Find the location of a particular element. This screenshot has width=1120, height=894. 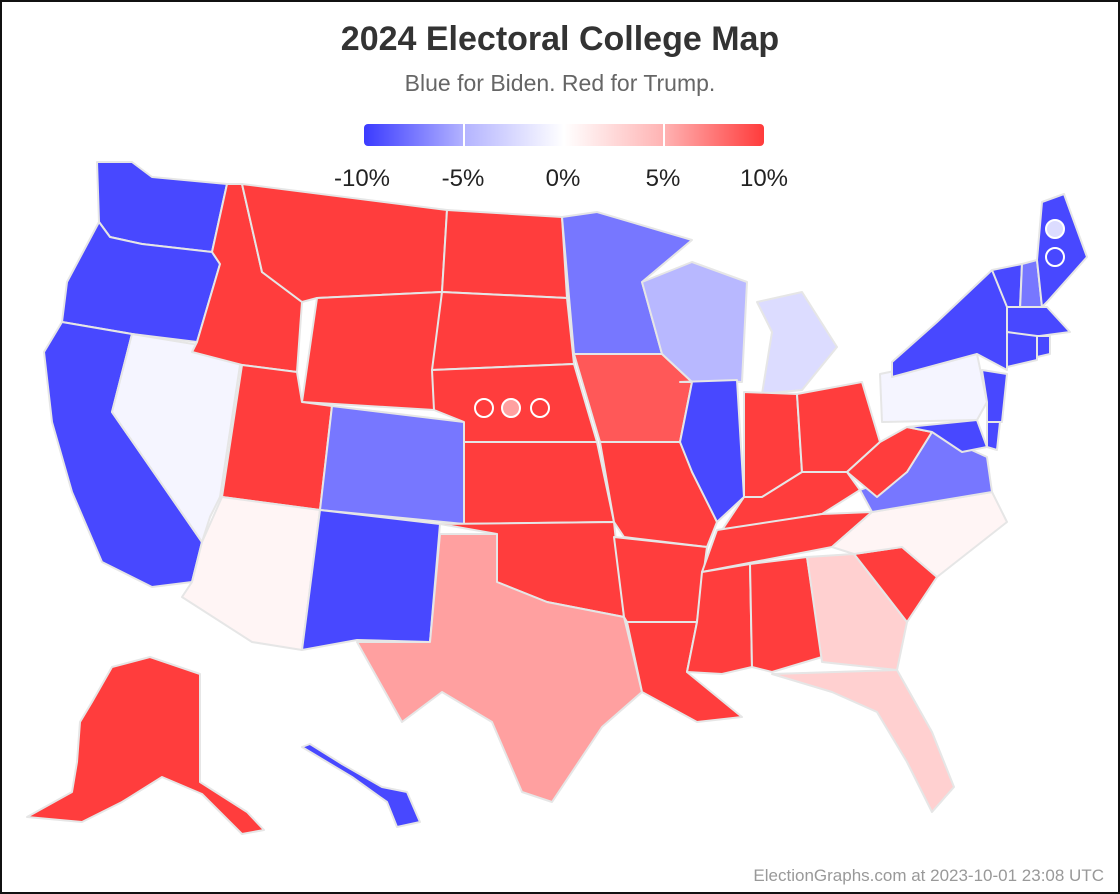

state-ri is located at coordinates (1043, 346).